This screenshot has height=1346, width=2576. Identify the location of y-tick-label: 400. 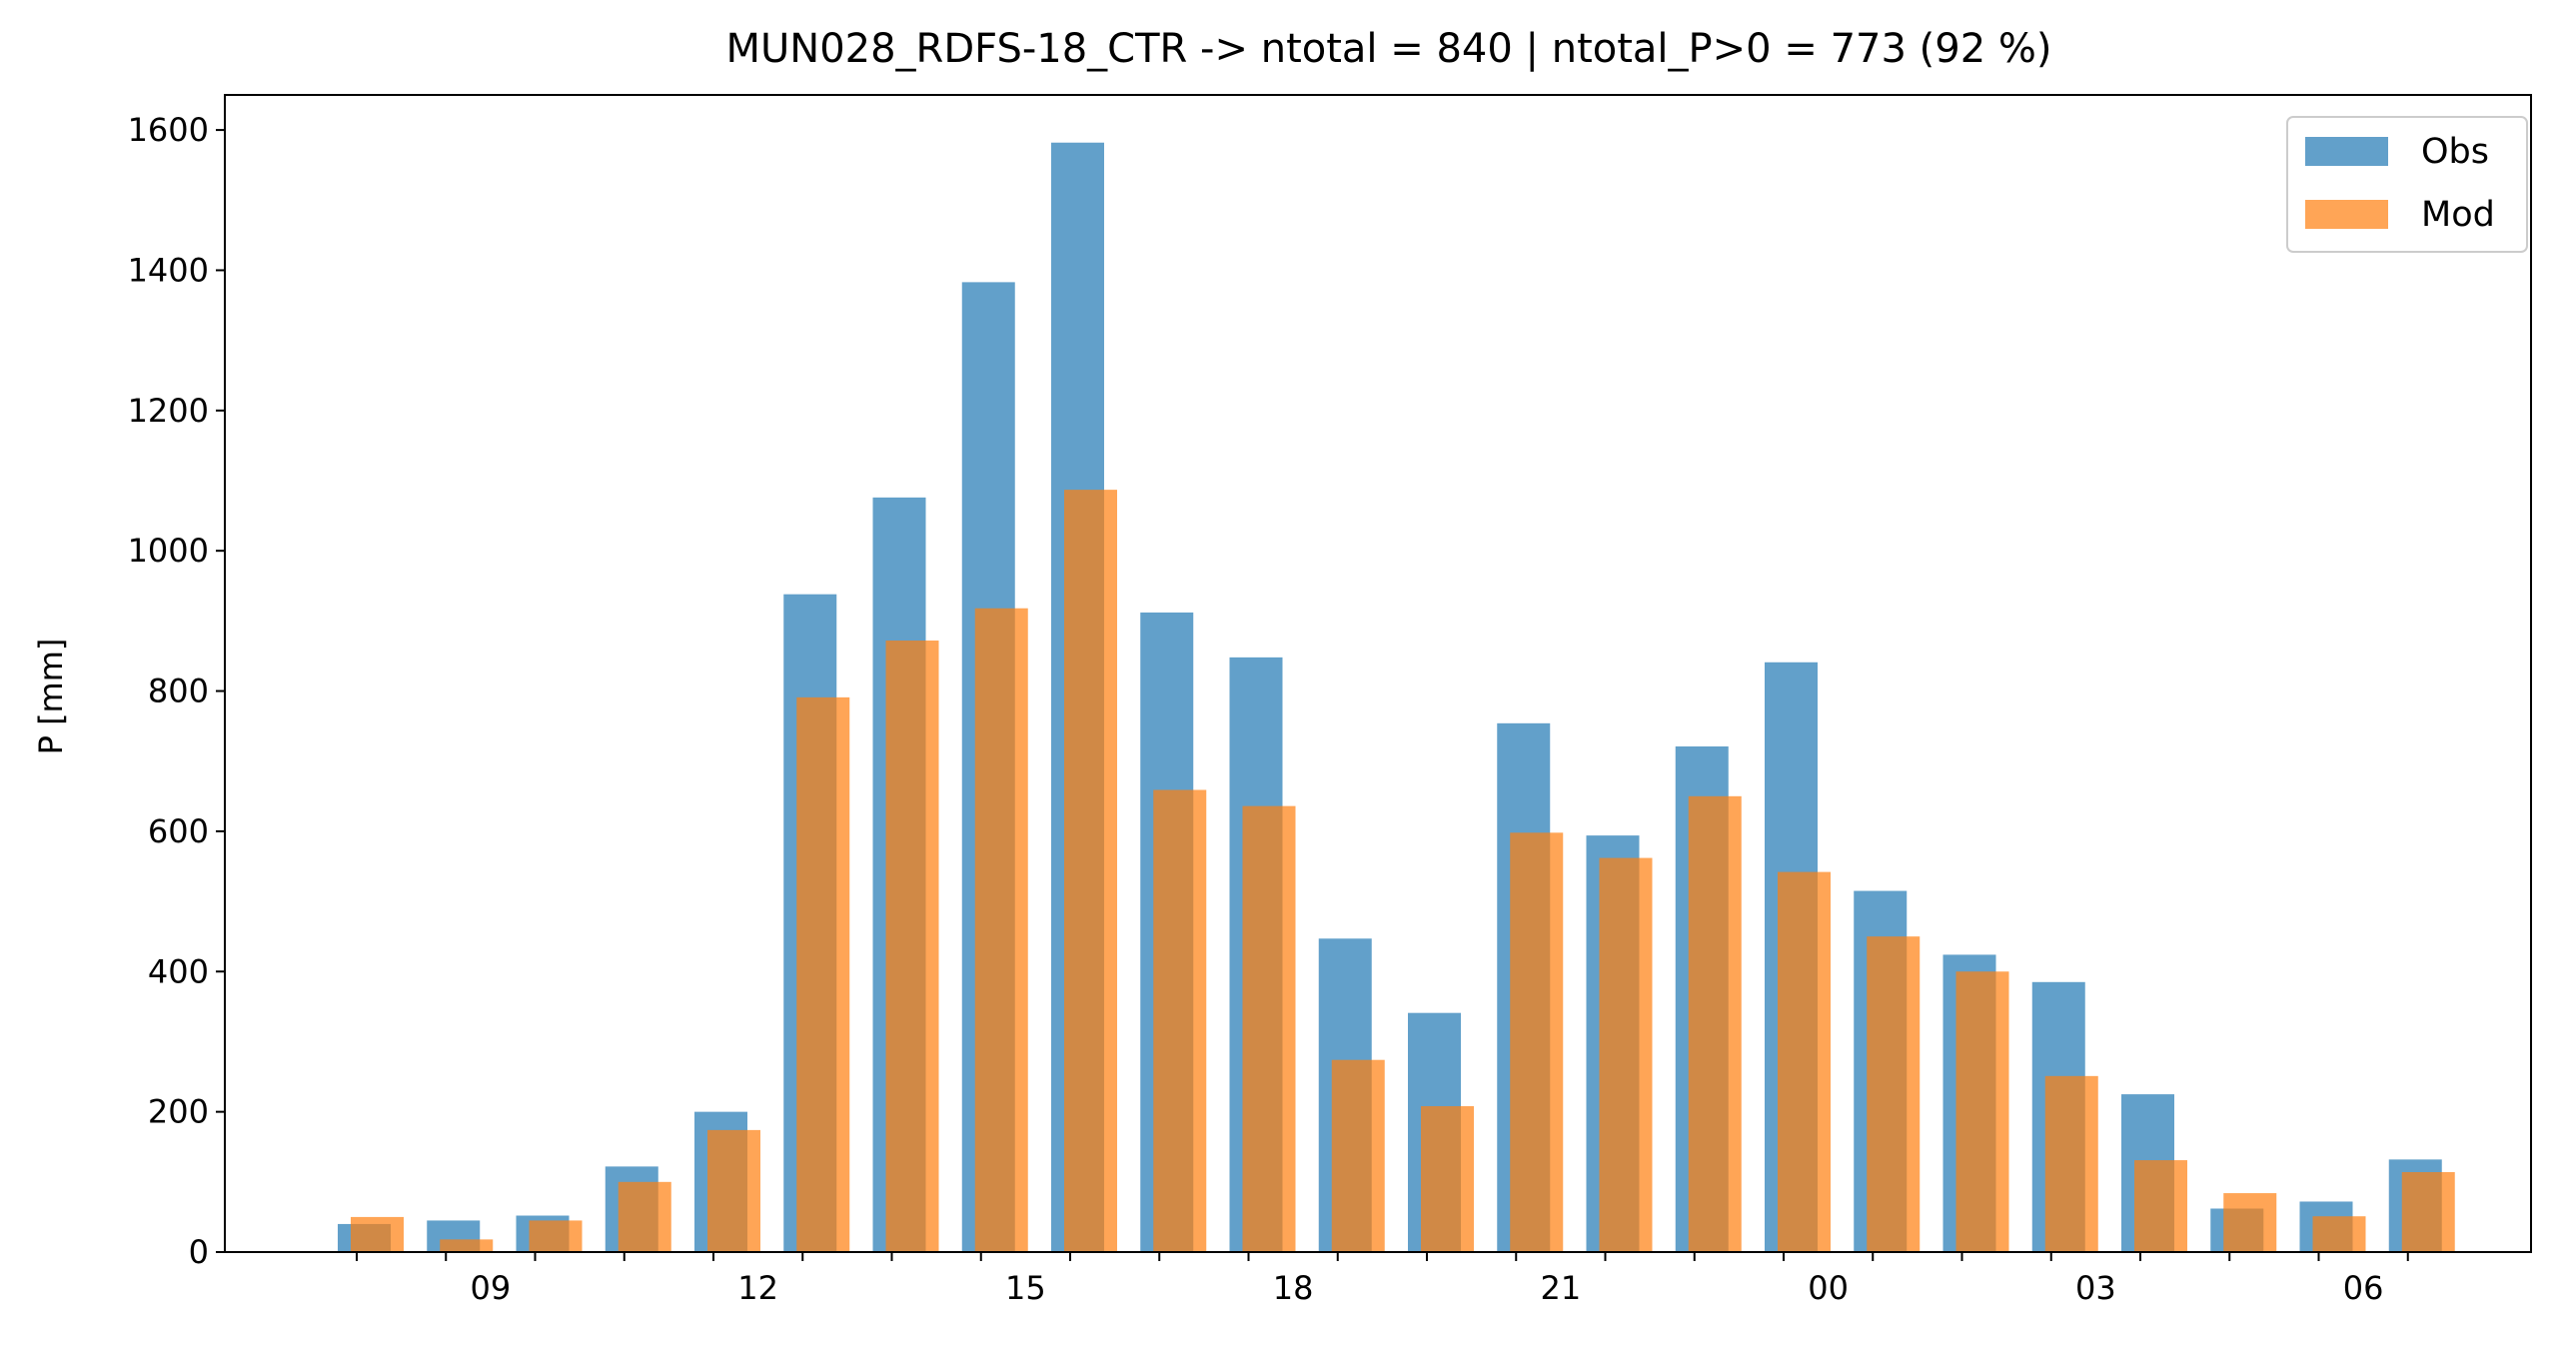
(178, 971).